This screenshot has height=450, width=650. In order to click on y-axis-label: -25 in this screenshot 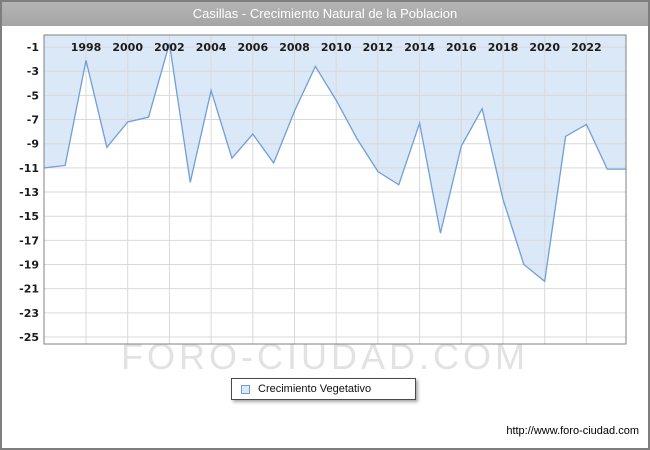, I will do `click(29, 337)`.